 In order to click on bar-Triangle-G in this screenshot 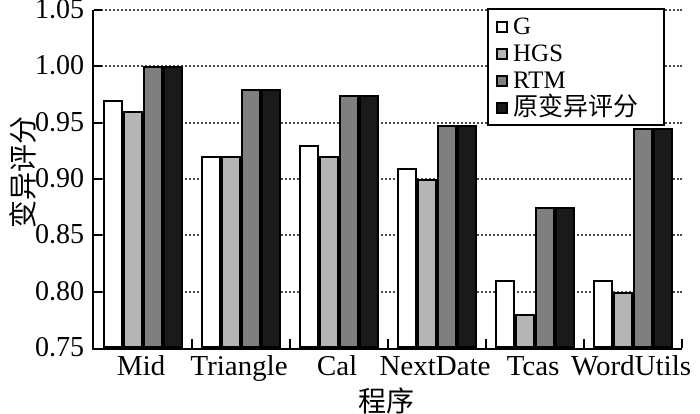, I will do `click(211, 252)`.